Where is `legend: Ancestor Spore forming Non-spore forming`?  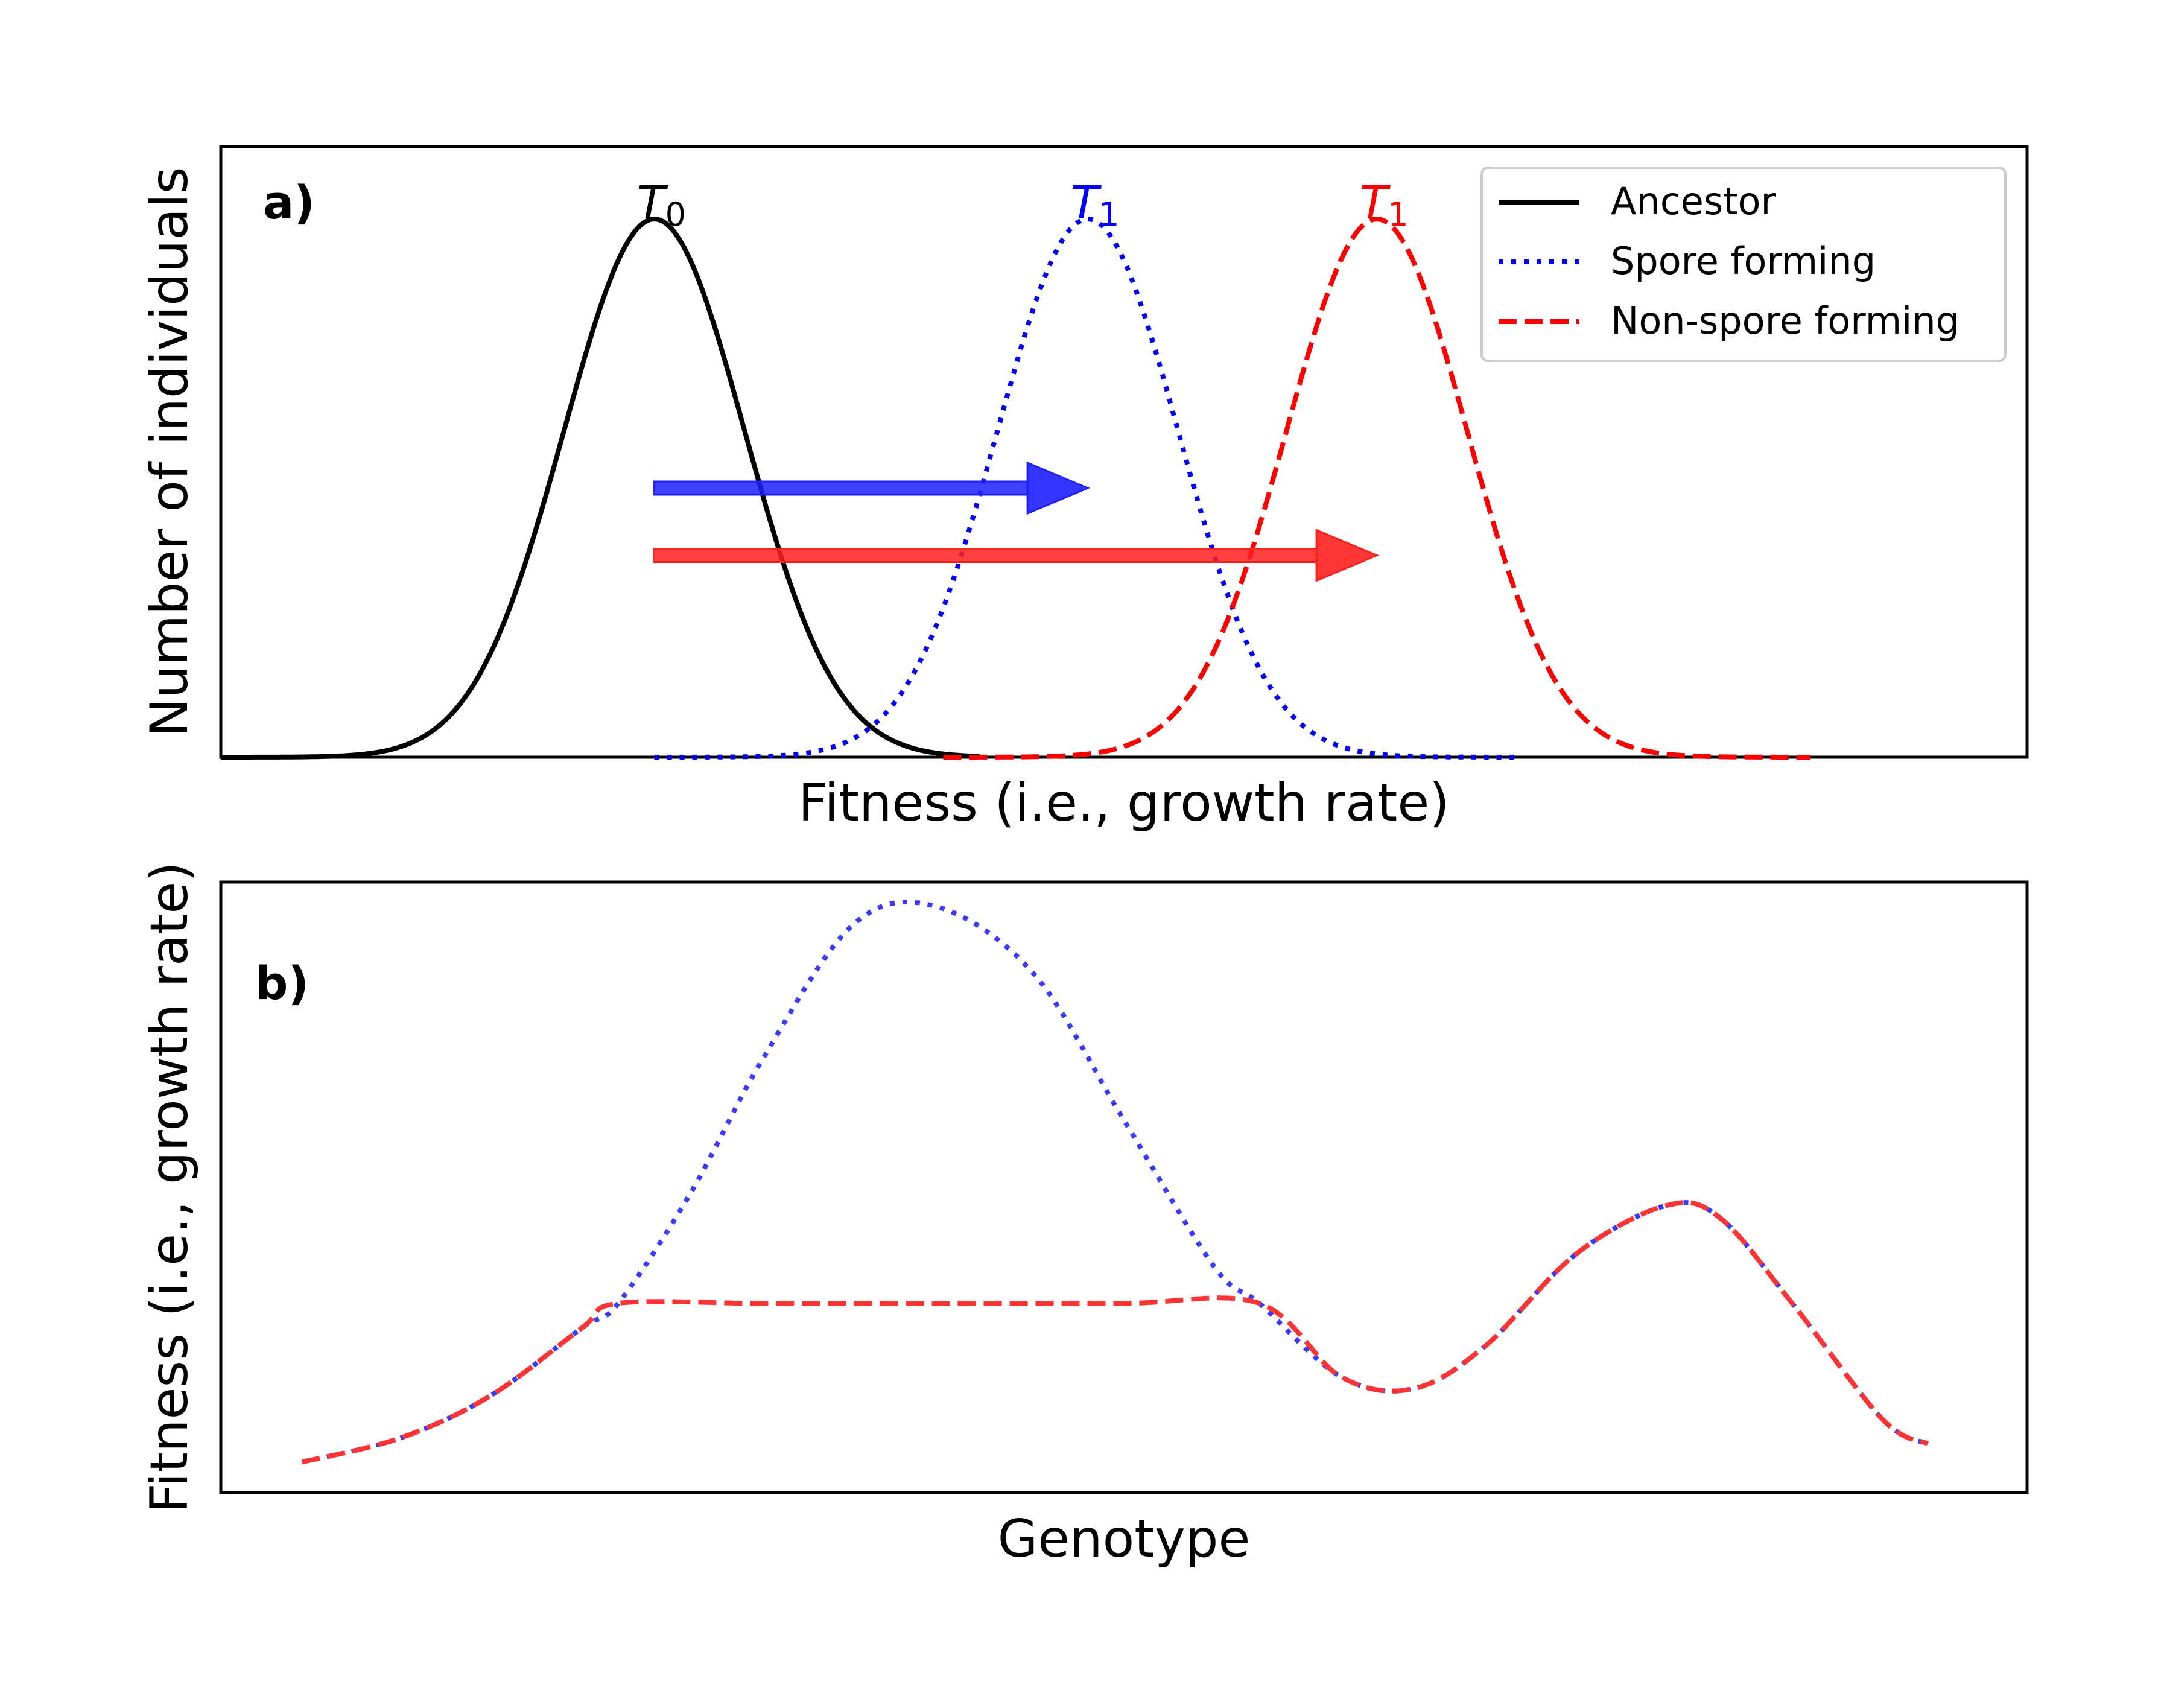 legend: Ancestor Spore forming Non-spore forming is located at coordinates (1743, 264).